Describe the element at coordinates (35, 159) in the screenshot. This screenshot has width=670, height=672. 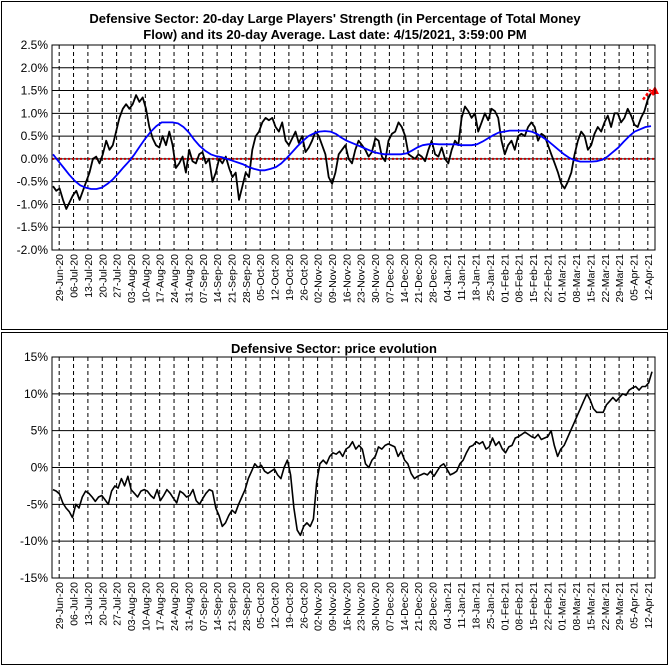
I see `y-tick-label: 0.0%` at that location.